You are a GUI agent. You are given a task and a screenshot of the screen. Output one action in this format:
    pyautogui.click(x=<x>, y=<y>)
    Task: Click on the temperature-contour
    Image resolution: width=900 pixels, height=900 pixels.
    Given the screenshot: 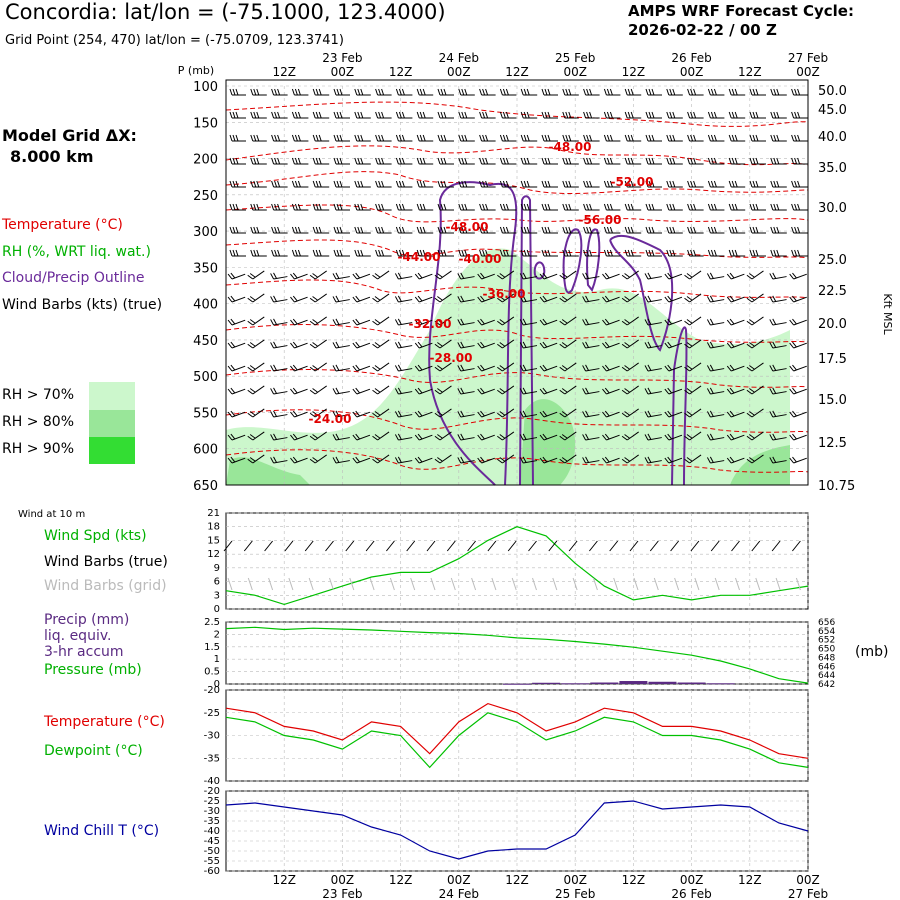 What is the action you would take?
    pyautogui.click(x=517, y=249)
    